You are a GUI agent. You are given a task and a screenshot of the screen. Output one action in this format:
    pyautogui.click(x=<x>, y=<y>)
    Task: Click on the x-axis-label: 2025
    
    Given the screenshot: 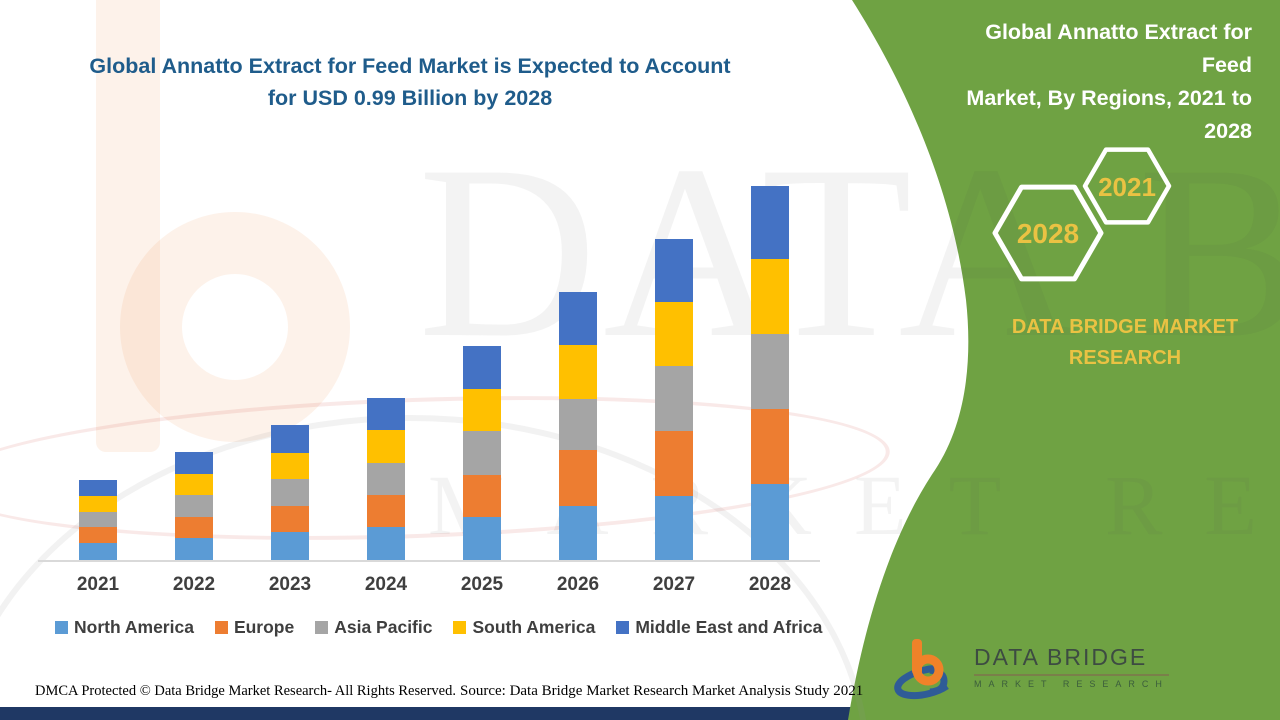 What is the action you would take?
    pyautogui.click(x=482, y=584)
    